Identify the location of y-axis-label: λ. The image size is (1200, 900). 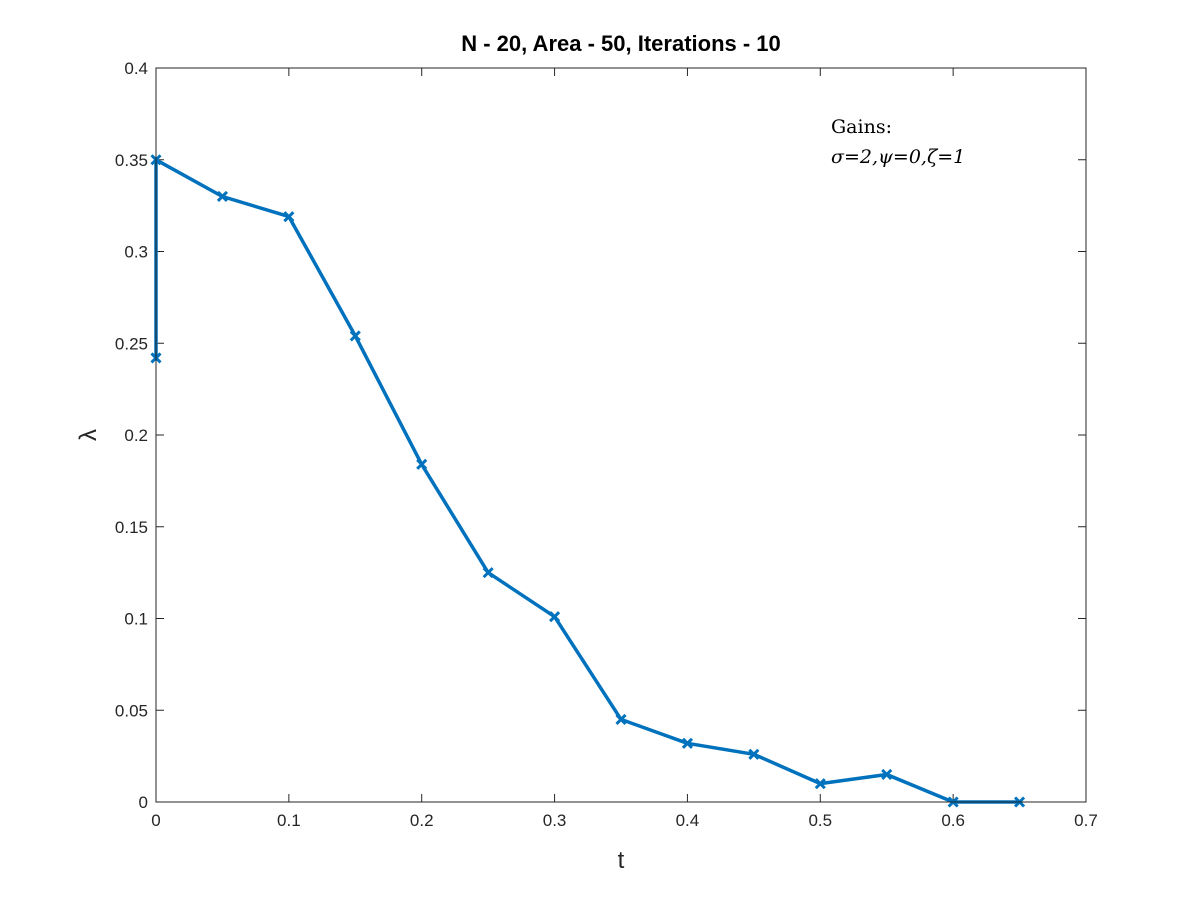
(88, 435).